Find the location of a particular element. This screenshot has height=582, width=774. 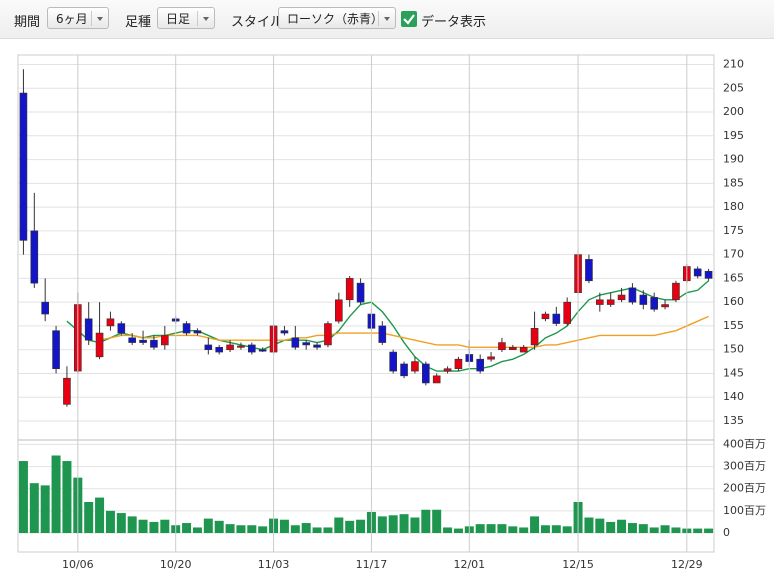

y-tick-label: 205 is located at coordinates (733, 87).